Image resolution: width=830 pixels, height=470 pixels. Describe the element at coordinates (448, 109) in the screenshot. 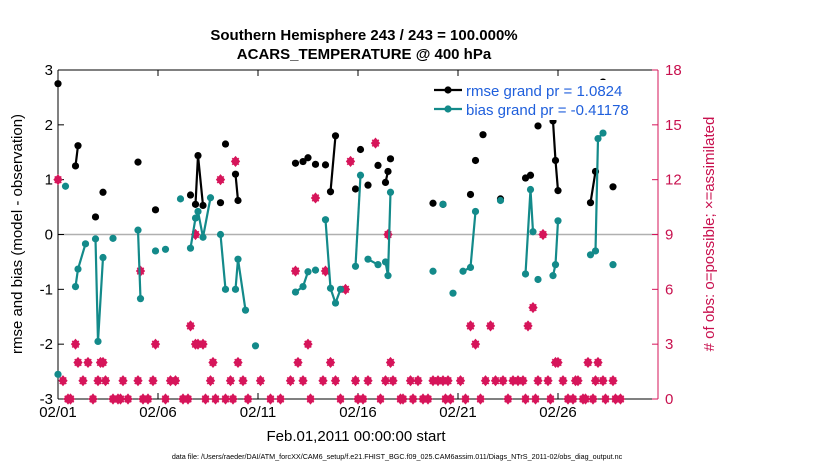

I see `legend-bias-marker` at that location.